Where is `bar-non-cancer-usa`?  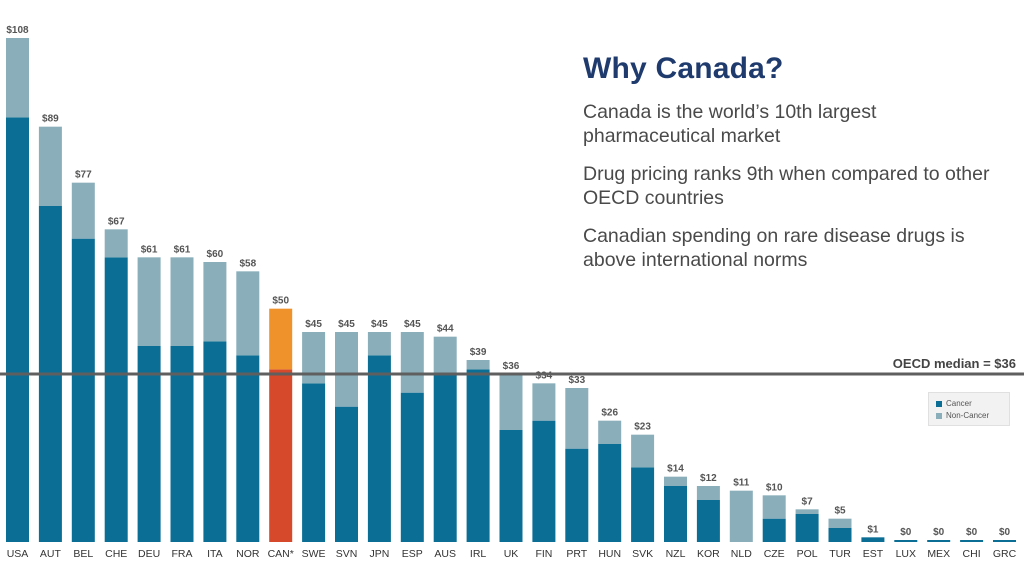 bar-non-cancer-usa is located at coordinates (17, 78).